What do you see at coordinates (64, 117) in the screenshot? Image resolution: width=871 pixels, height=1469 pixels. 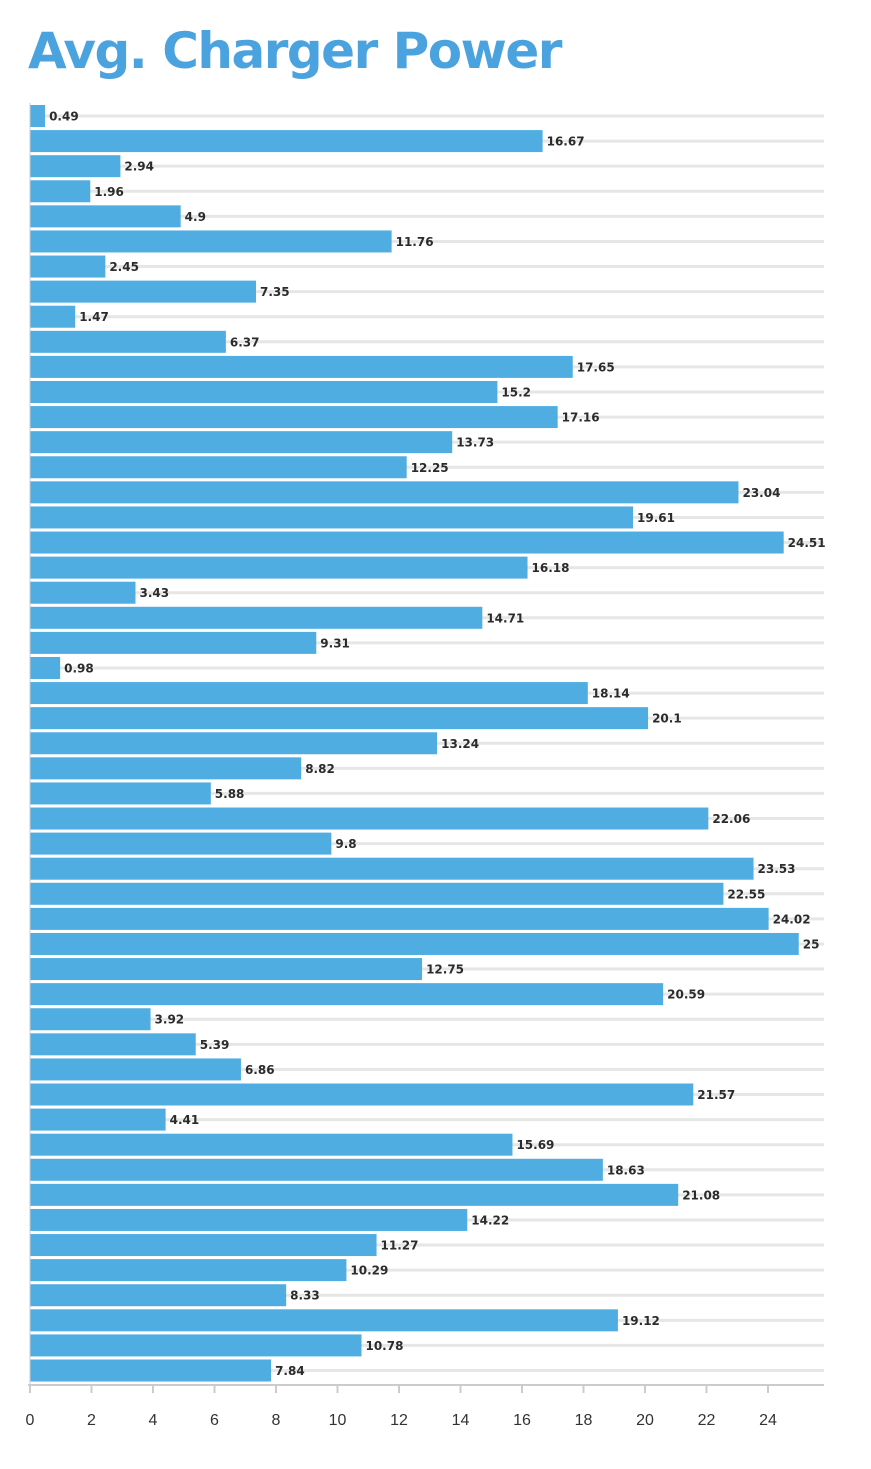 I see `bar-value-label: 0.49` at bounding box center [64, 117].